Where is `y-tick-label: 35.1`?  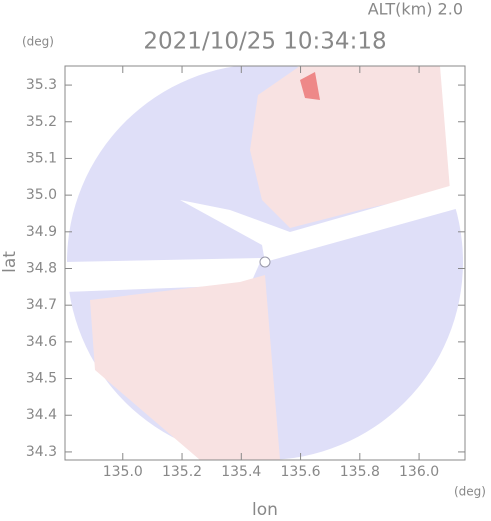
y-tick-label: 35.1 is located at coordinates (41, 158).